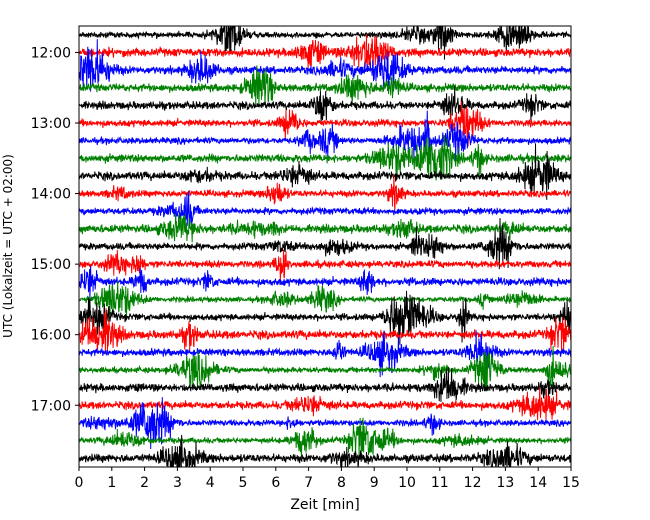  Describe the element at coordinates (440, 483) in the screenshot. I see `x-tick-label: 11` at that location.